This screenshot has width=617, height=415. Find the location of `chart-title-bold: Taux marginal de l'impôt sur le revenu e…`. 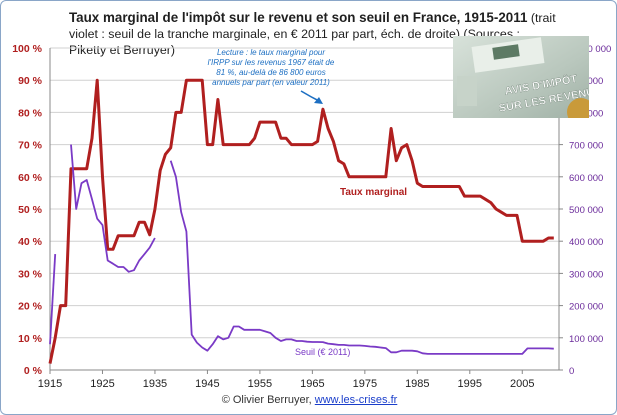

chart-title-bold: Taux marginal de l'impôt sur le revenu e… is located at coordinates (298, 17).